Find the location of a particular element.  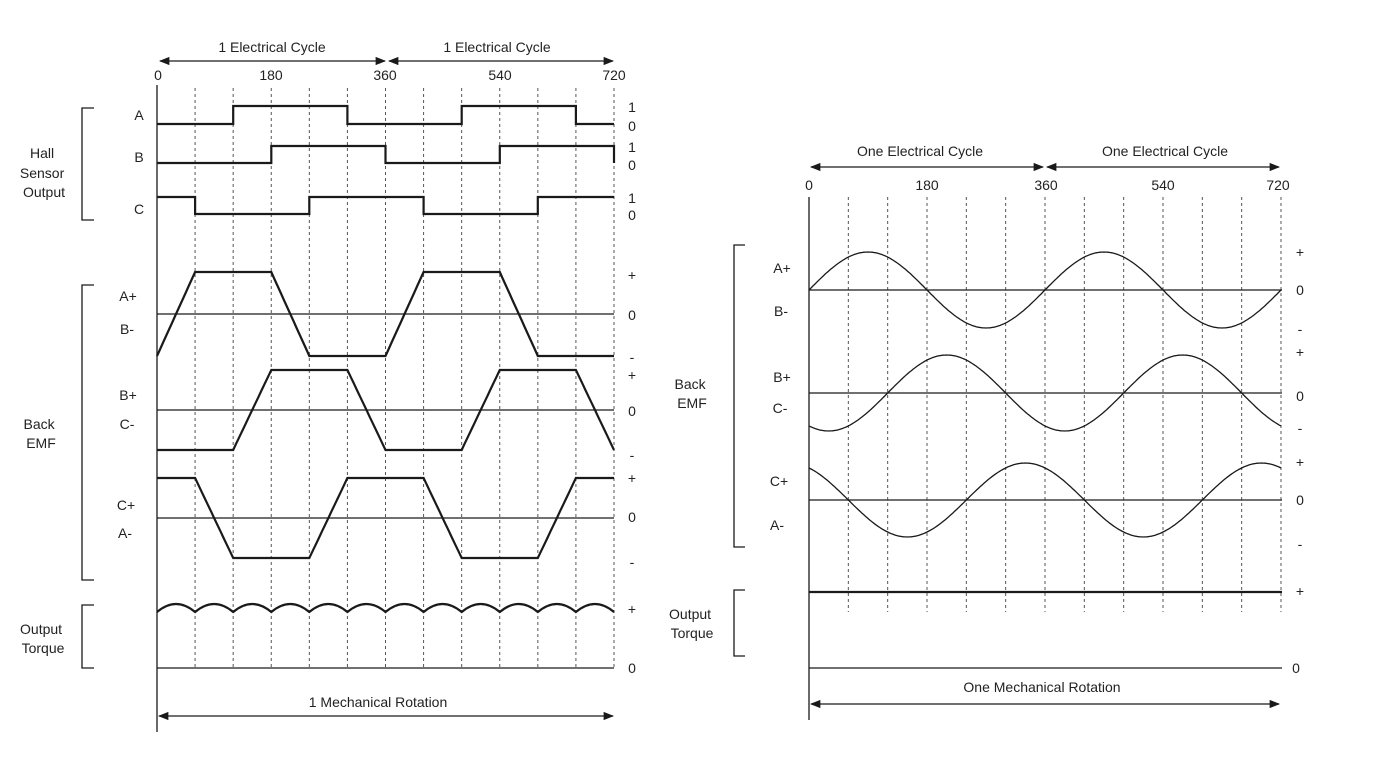

right-emf-2-plus: + is located at coordinates (1300, 352).